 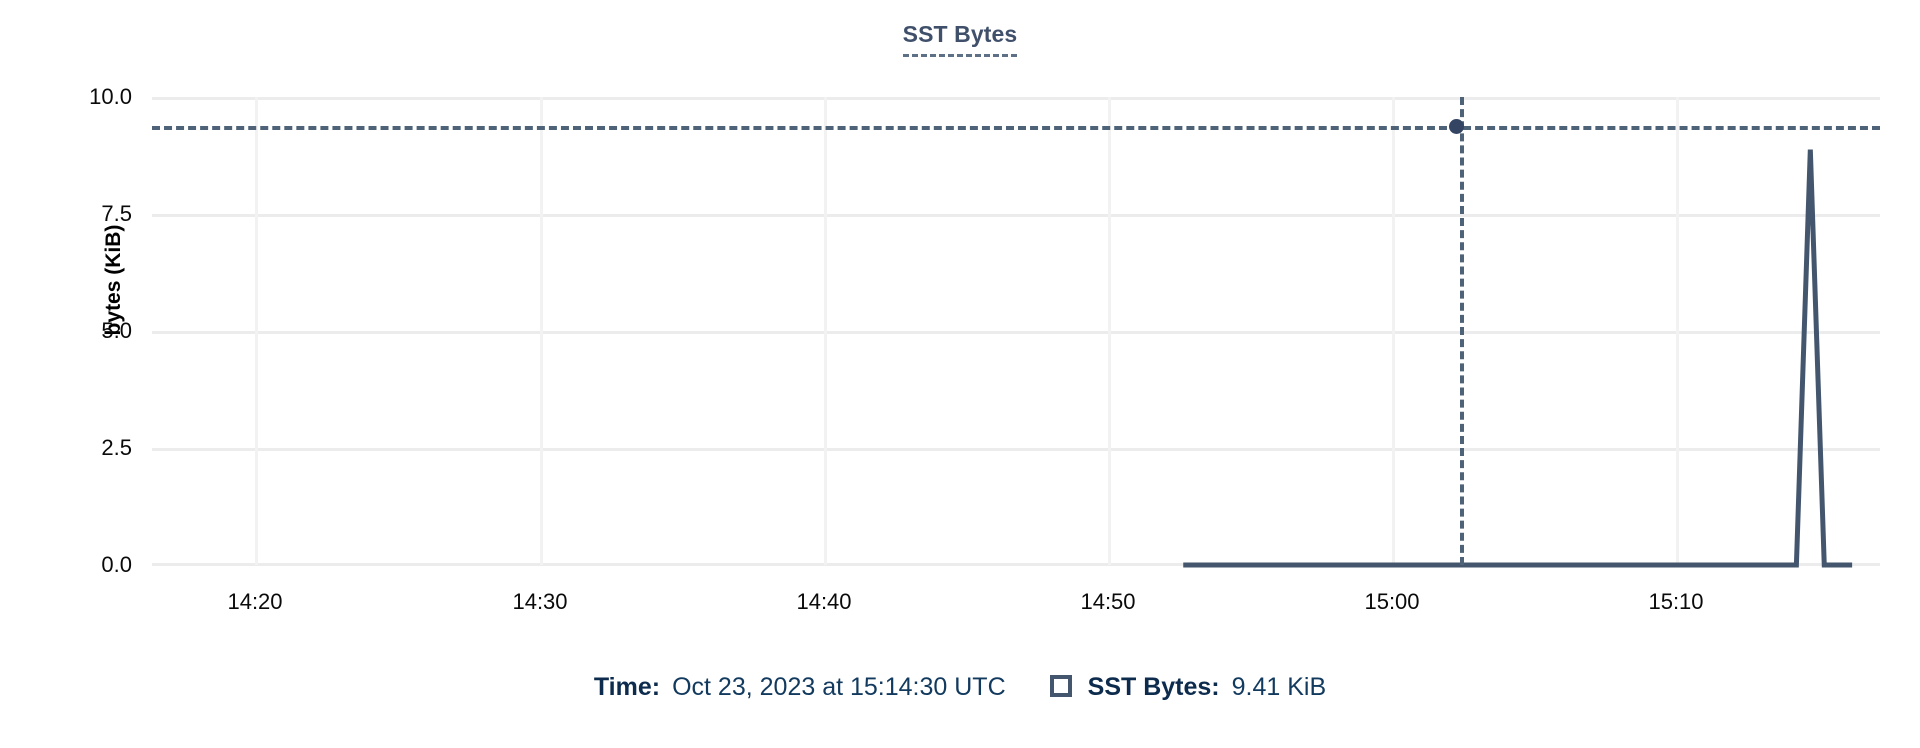 I want to click on x-tick-label: 15:10, so click(x=1676, y=601).